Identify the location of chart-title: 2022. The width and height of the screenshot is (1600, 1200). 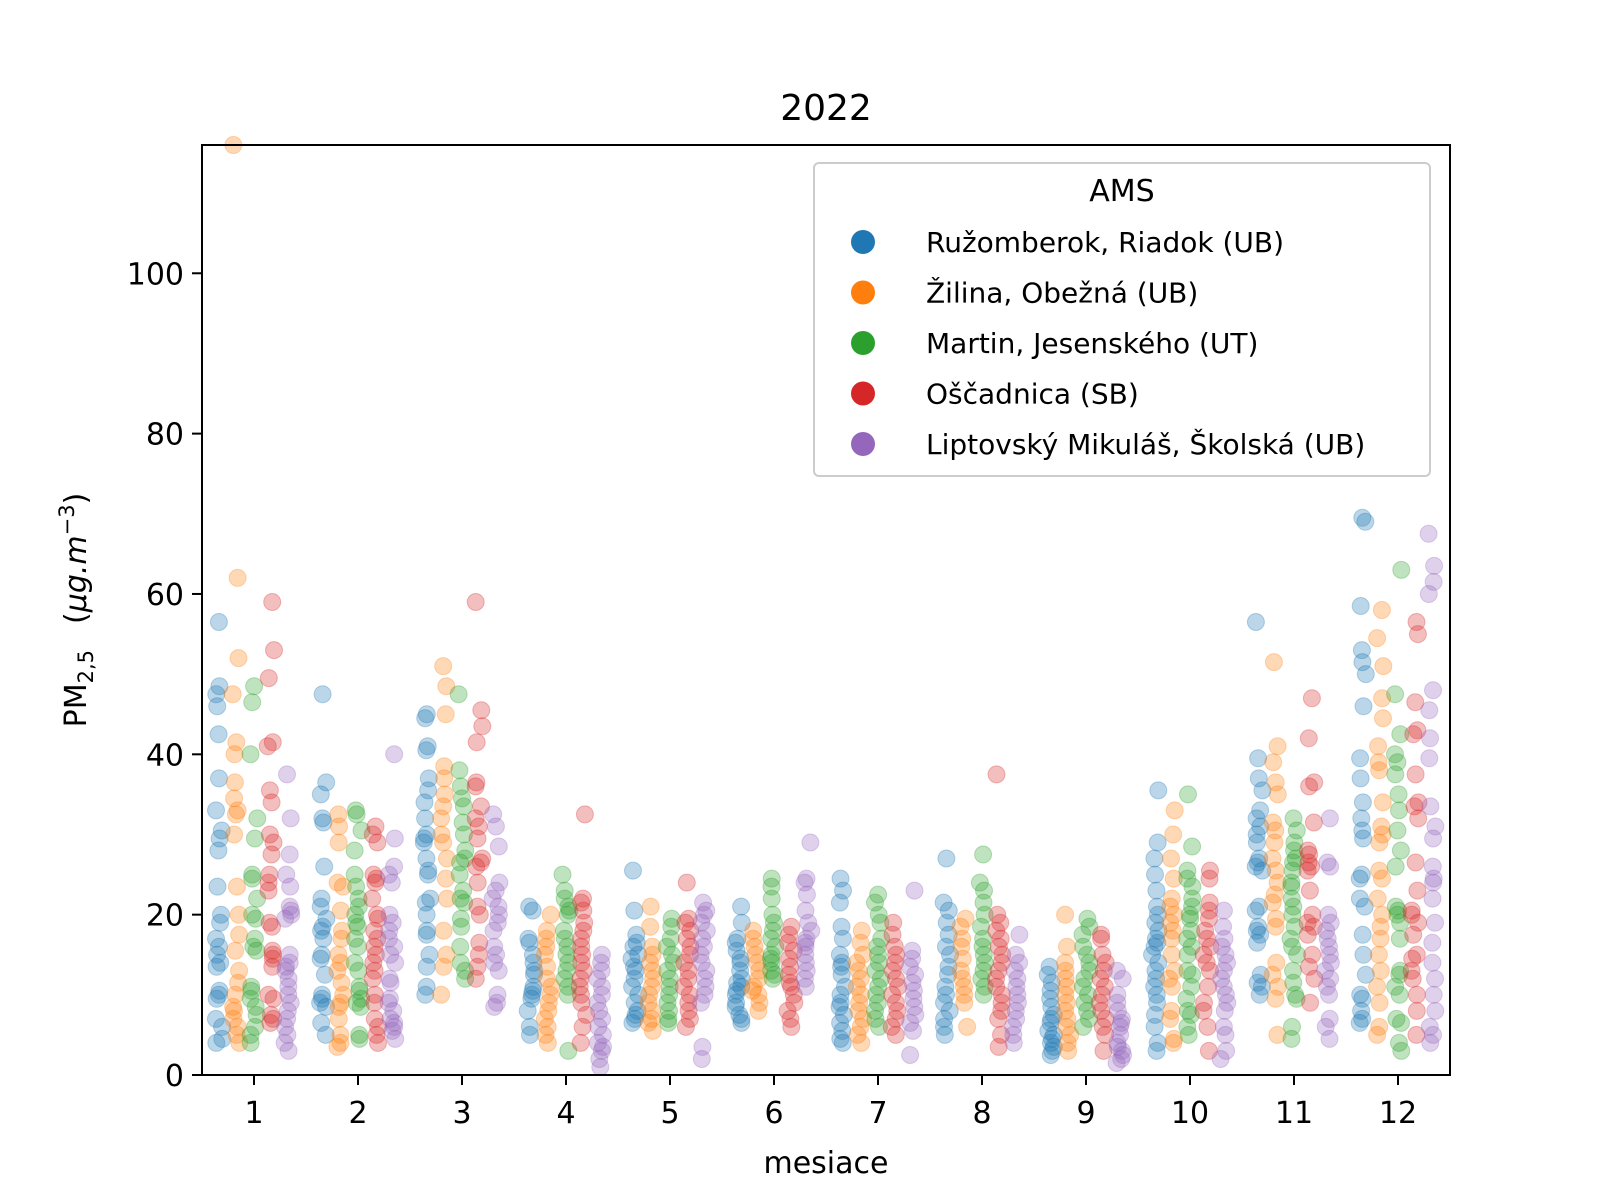
(826, 108).